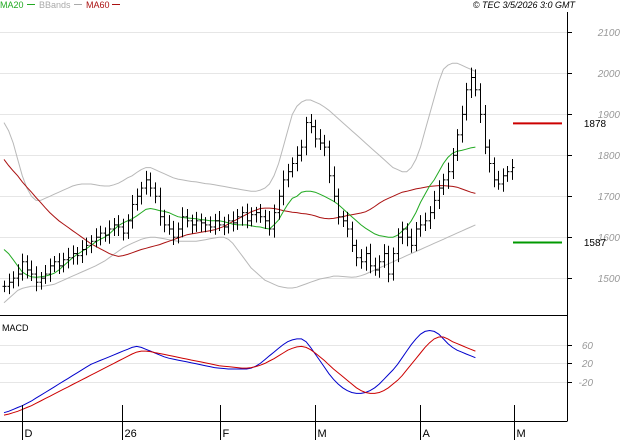 This screenshot has height=440, width=627. I want to click on macd-line, so click(239, 371).